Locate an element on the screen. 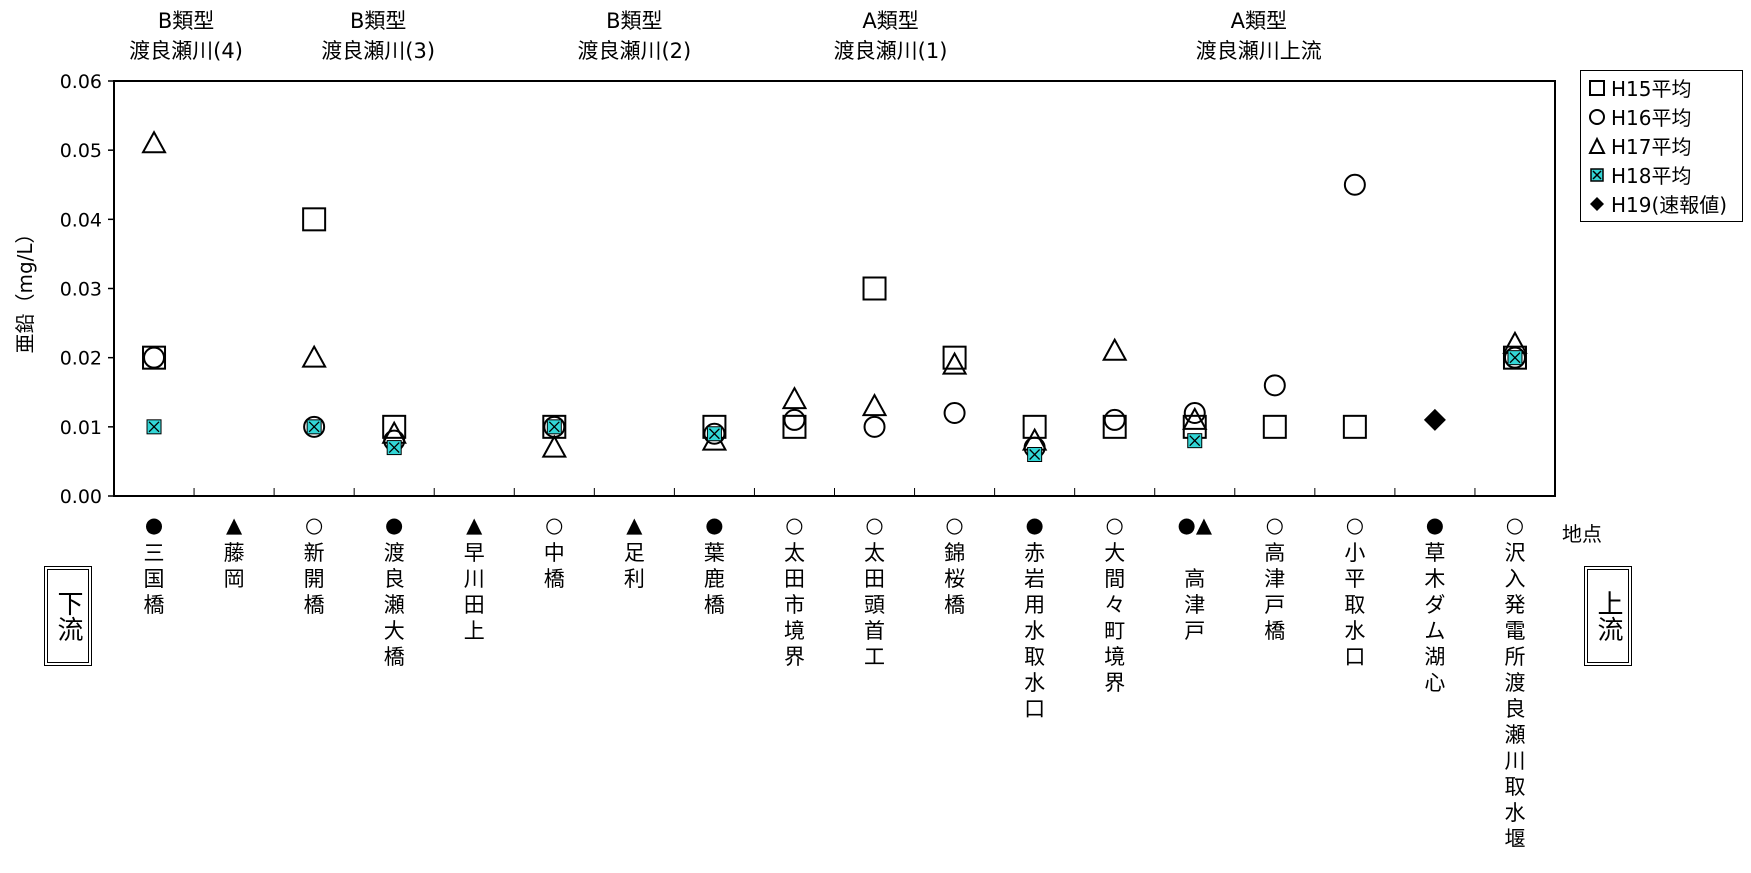 The width and height of the screenshot is (1751, 873). legend-item-h15: H15平均 is located at coordinates (1664, 87).